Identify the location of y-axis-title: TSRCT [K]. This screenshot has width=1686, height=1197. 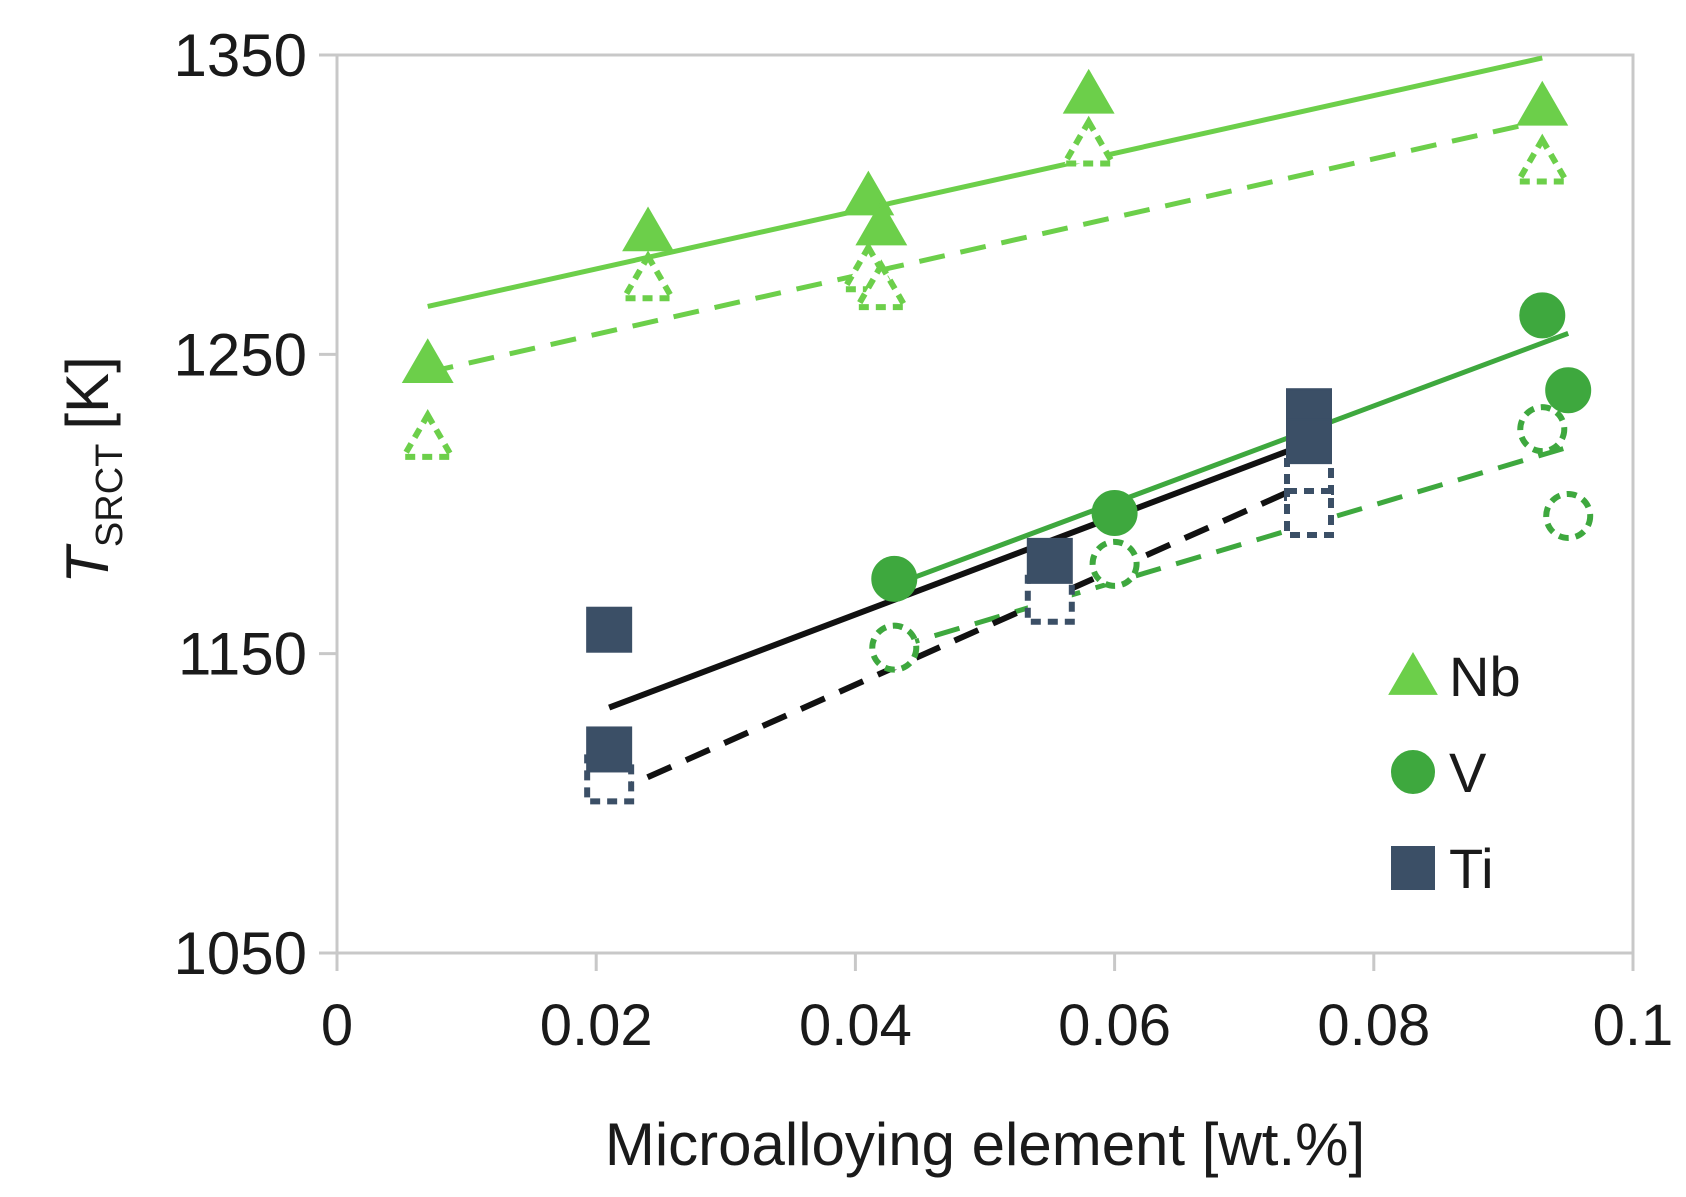
(92, 469).